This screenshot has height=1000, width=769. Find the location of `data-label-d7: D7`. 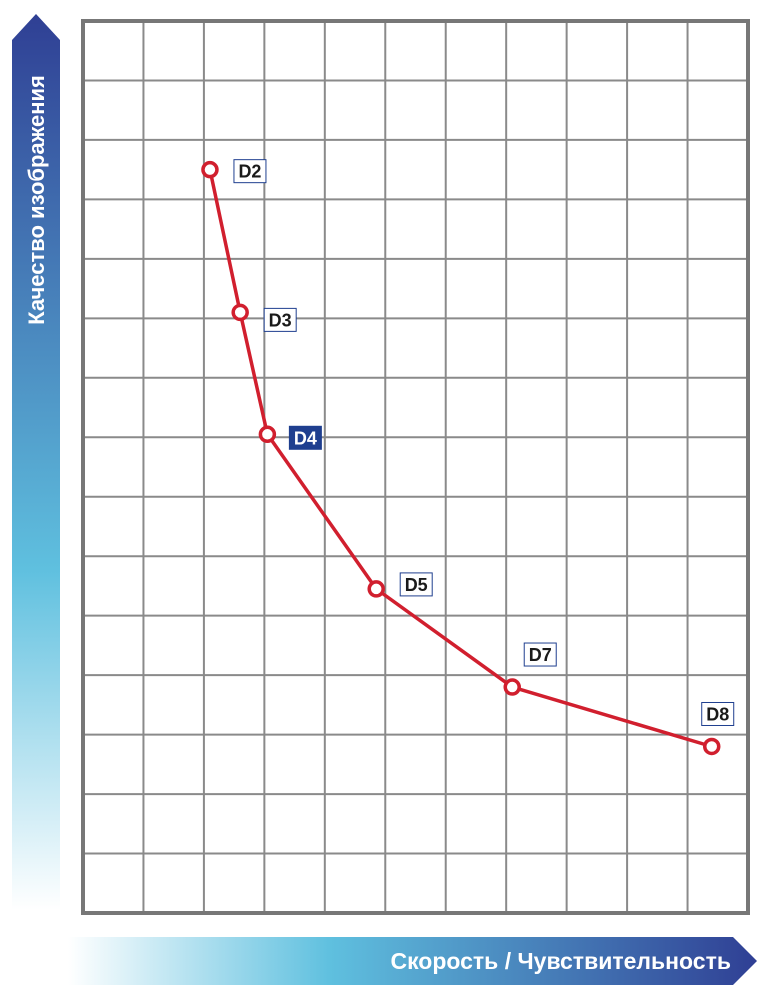

data-label-d7: D7 is located at coordinates (540, 654).